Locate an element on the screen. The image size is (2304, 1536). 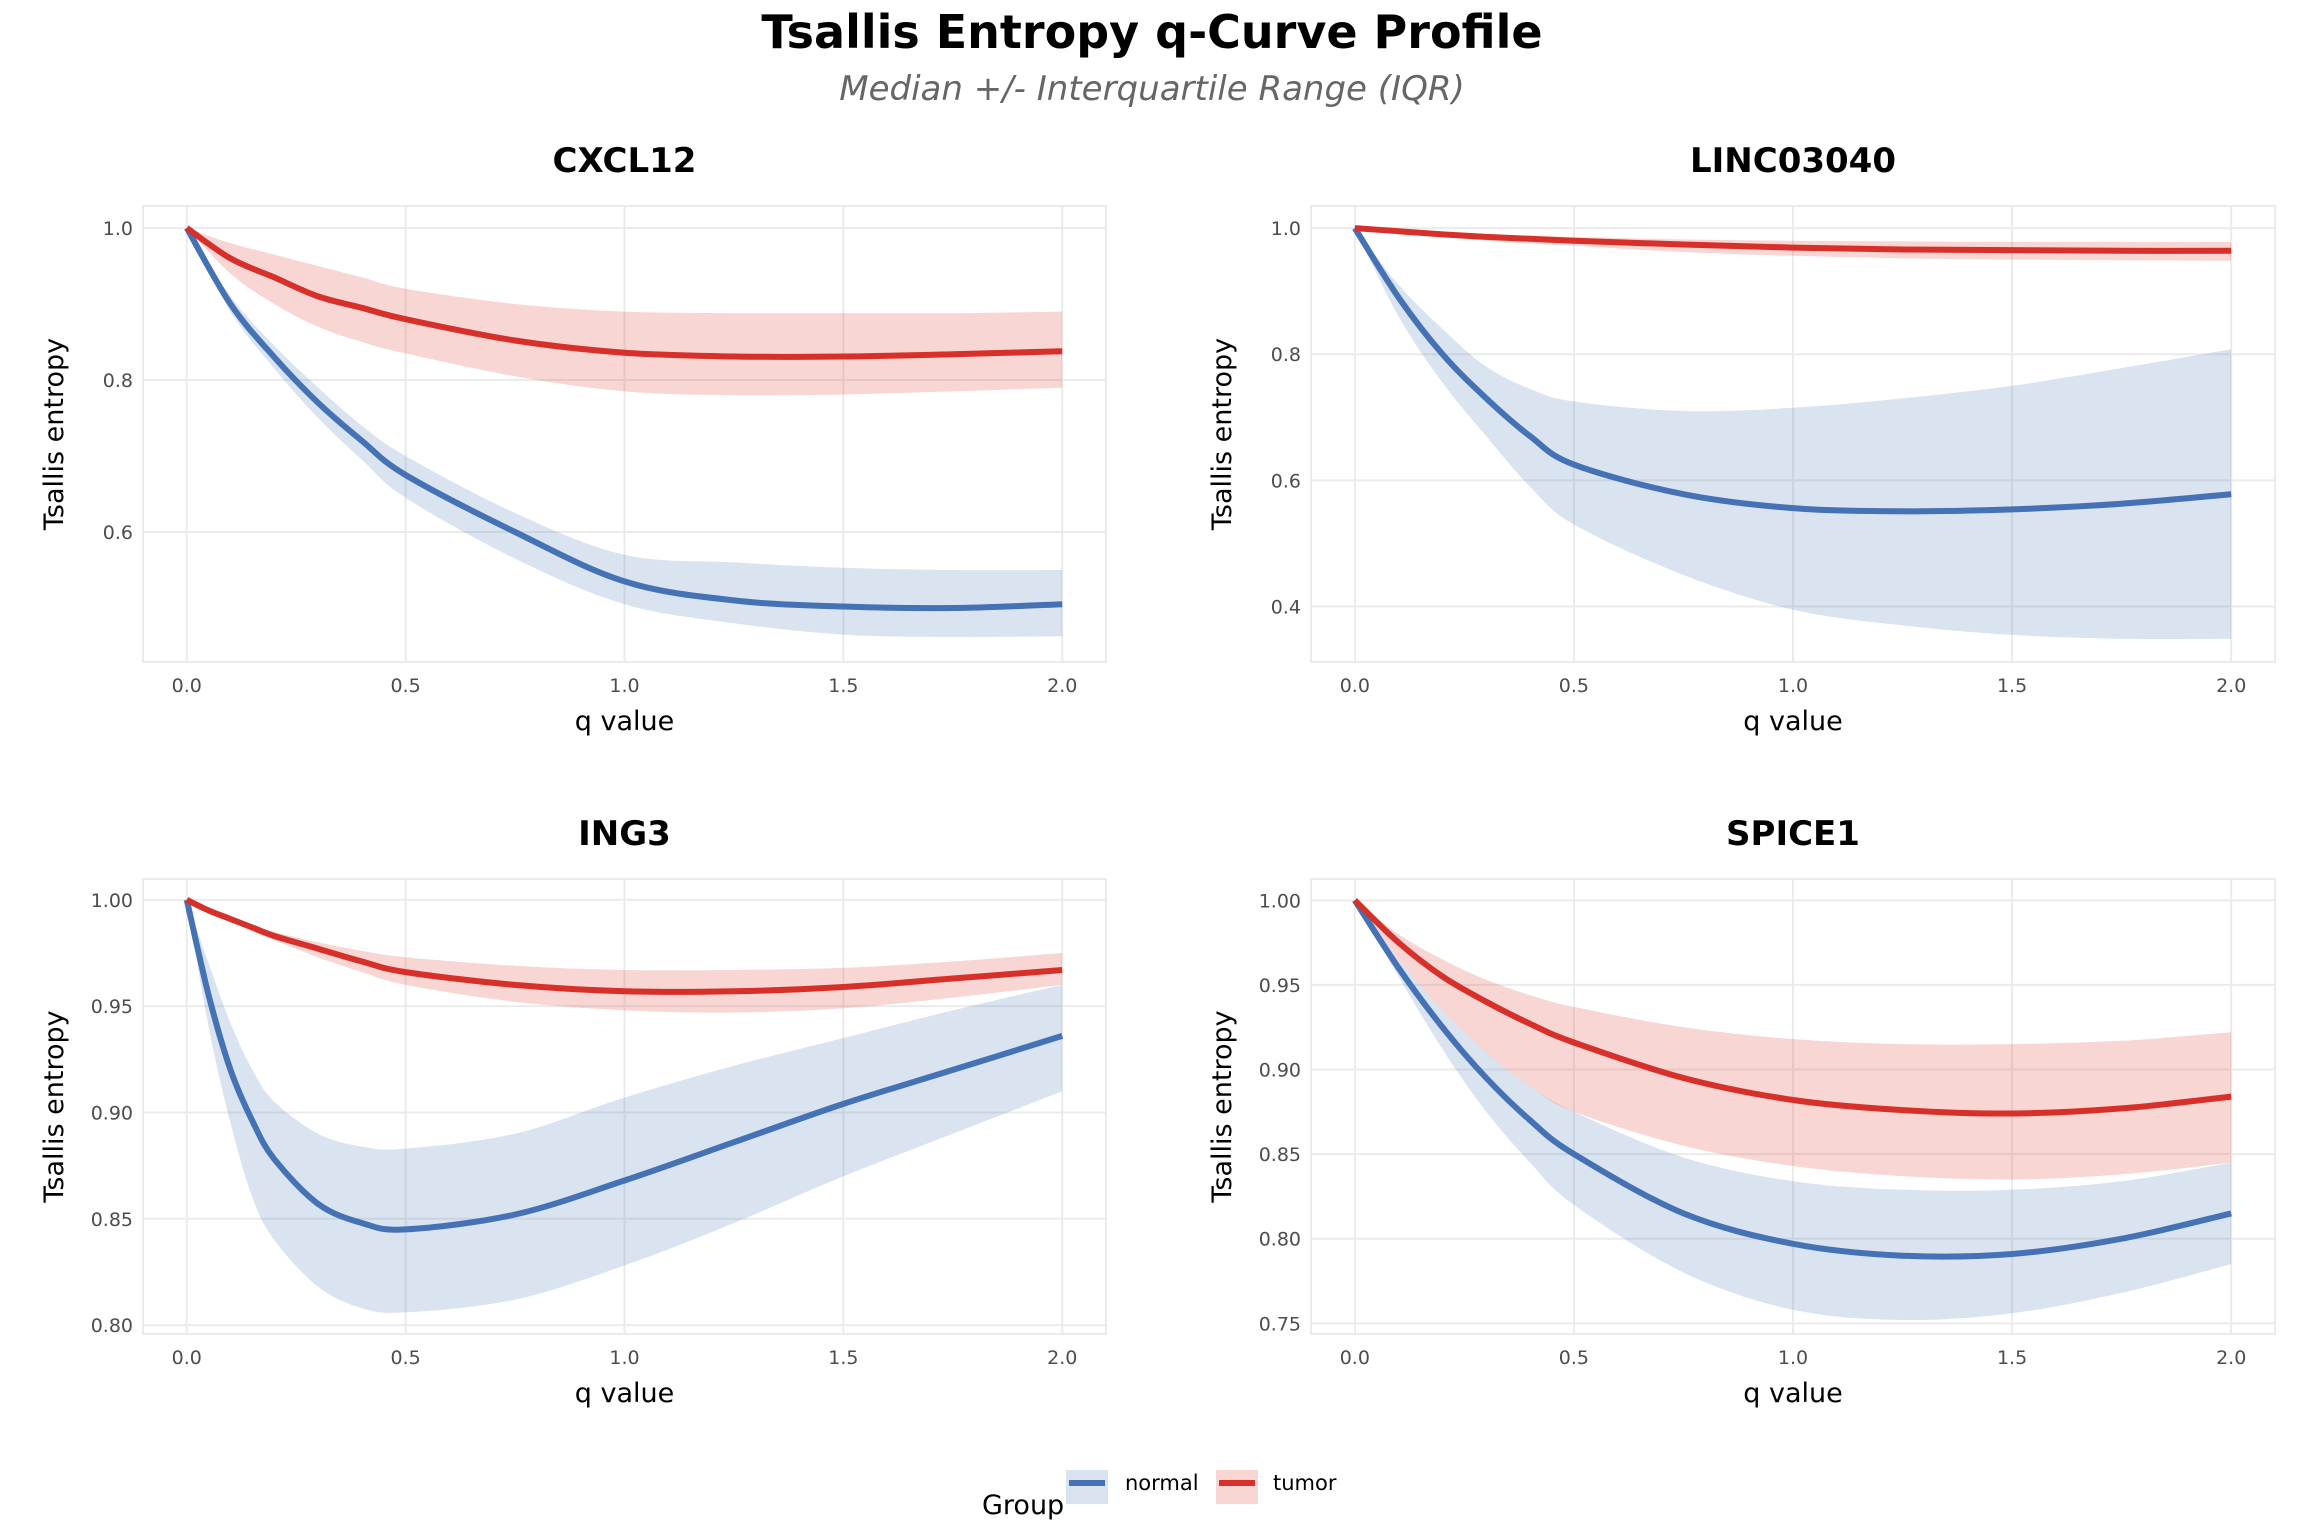
legend-key-normal-ribbon is located at coordinates (1087, 1487).